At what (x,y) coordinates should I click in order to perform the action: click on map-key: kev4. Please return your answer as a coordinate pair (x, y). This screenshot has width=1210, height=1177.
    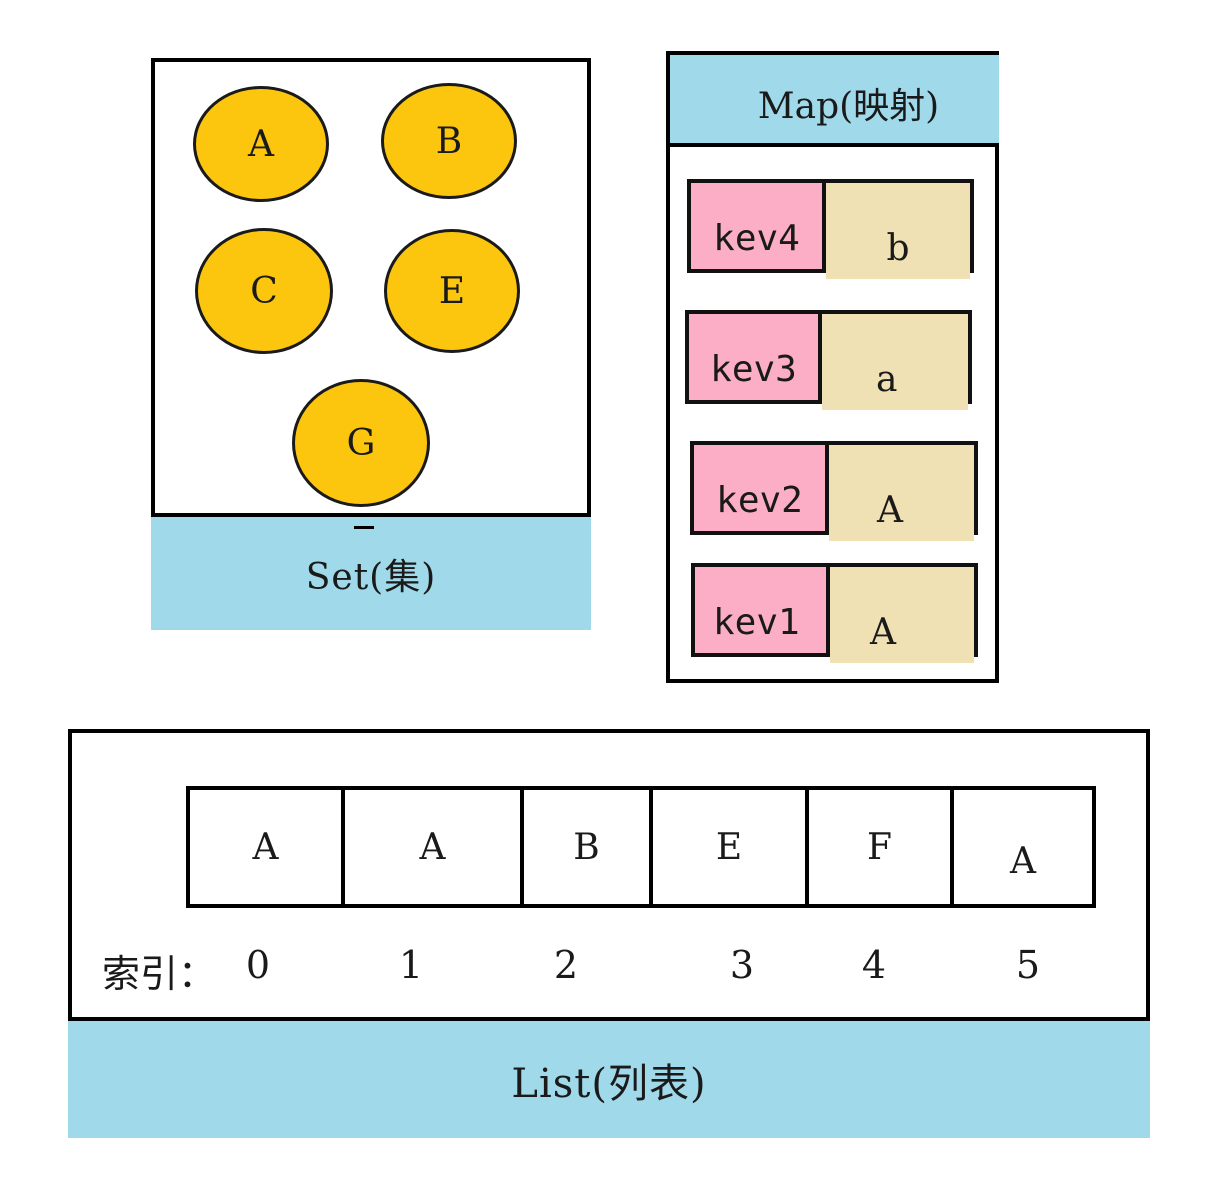
    Looking at the image, I should click on (758, 226).